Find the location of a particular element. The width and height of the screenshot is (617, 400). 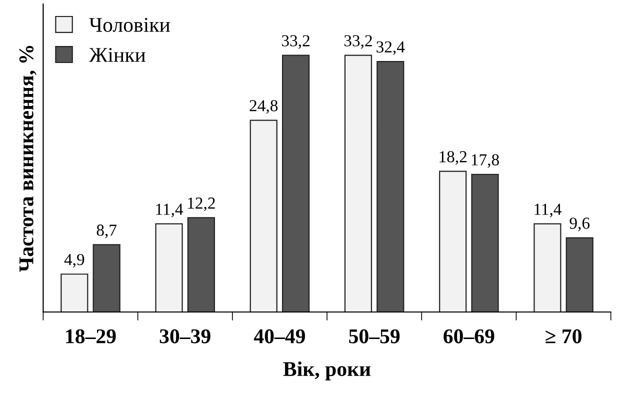

y-axis-title: Частота виникнення, % is located at coordinates (27, 159).